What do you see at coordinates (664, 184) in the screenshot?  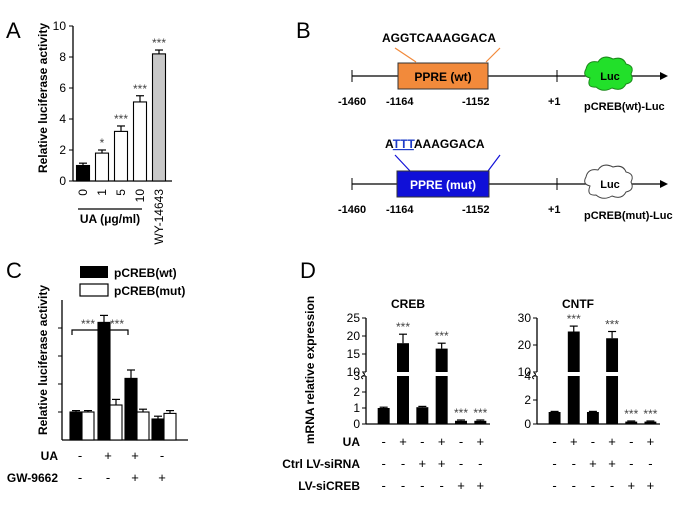 I see `mut-arrow-head` at bounding box center [664, 184].